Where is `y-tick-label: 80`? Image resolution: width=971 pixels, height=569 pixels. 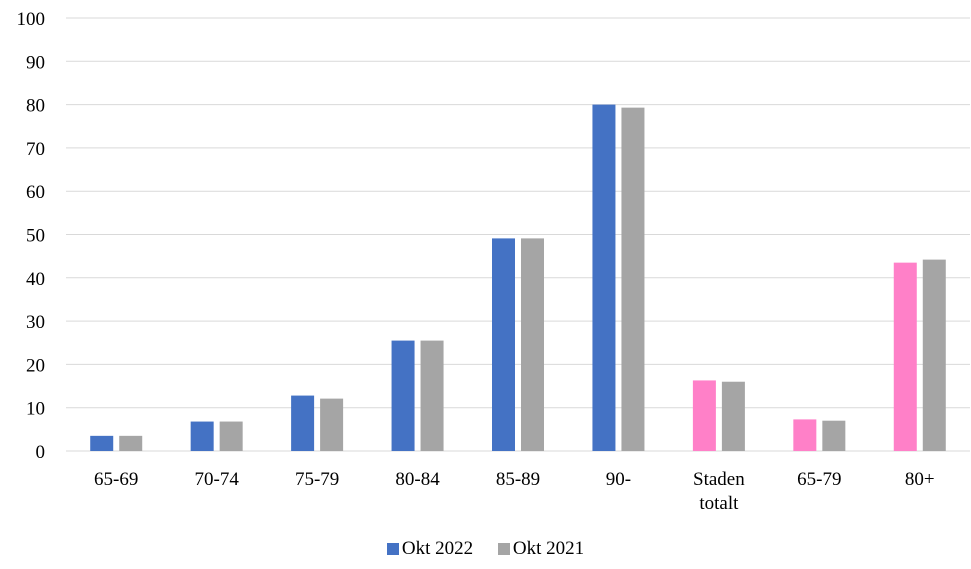
y-tick-label: 80 is located at coordinates (35, 106).